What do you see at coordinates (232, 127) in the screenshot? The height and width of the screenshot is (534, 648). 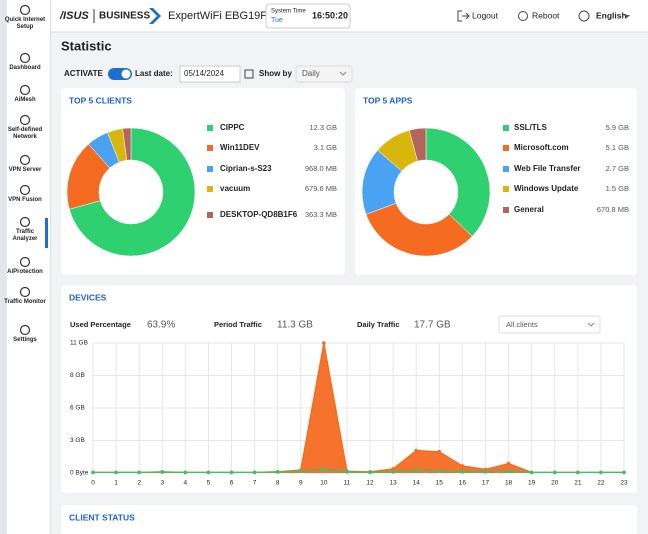 I see `legend-name: CIPPC` at bounding box center [232, 127].